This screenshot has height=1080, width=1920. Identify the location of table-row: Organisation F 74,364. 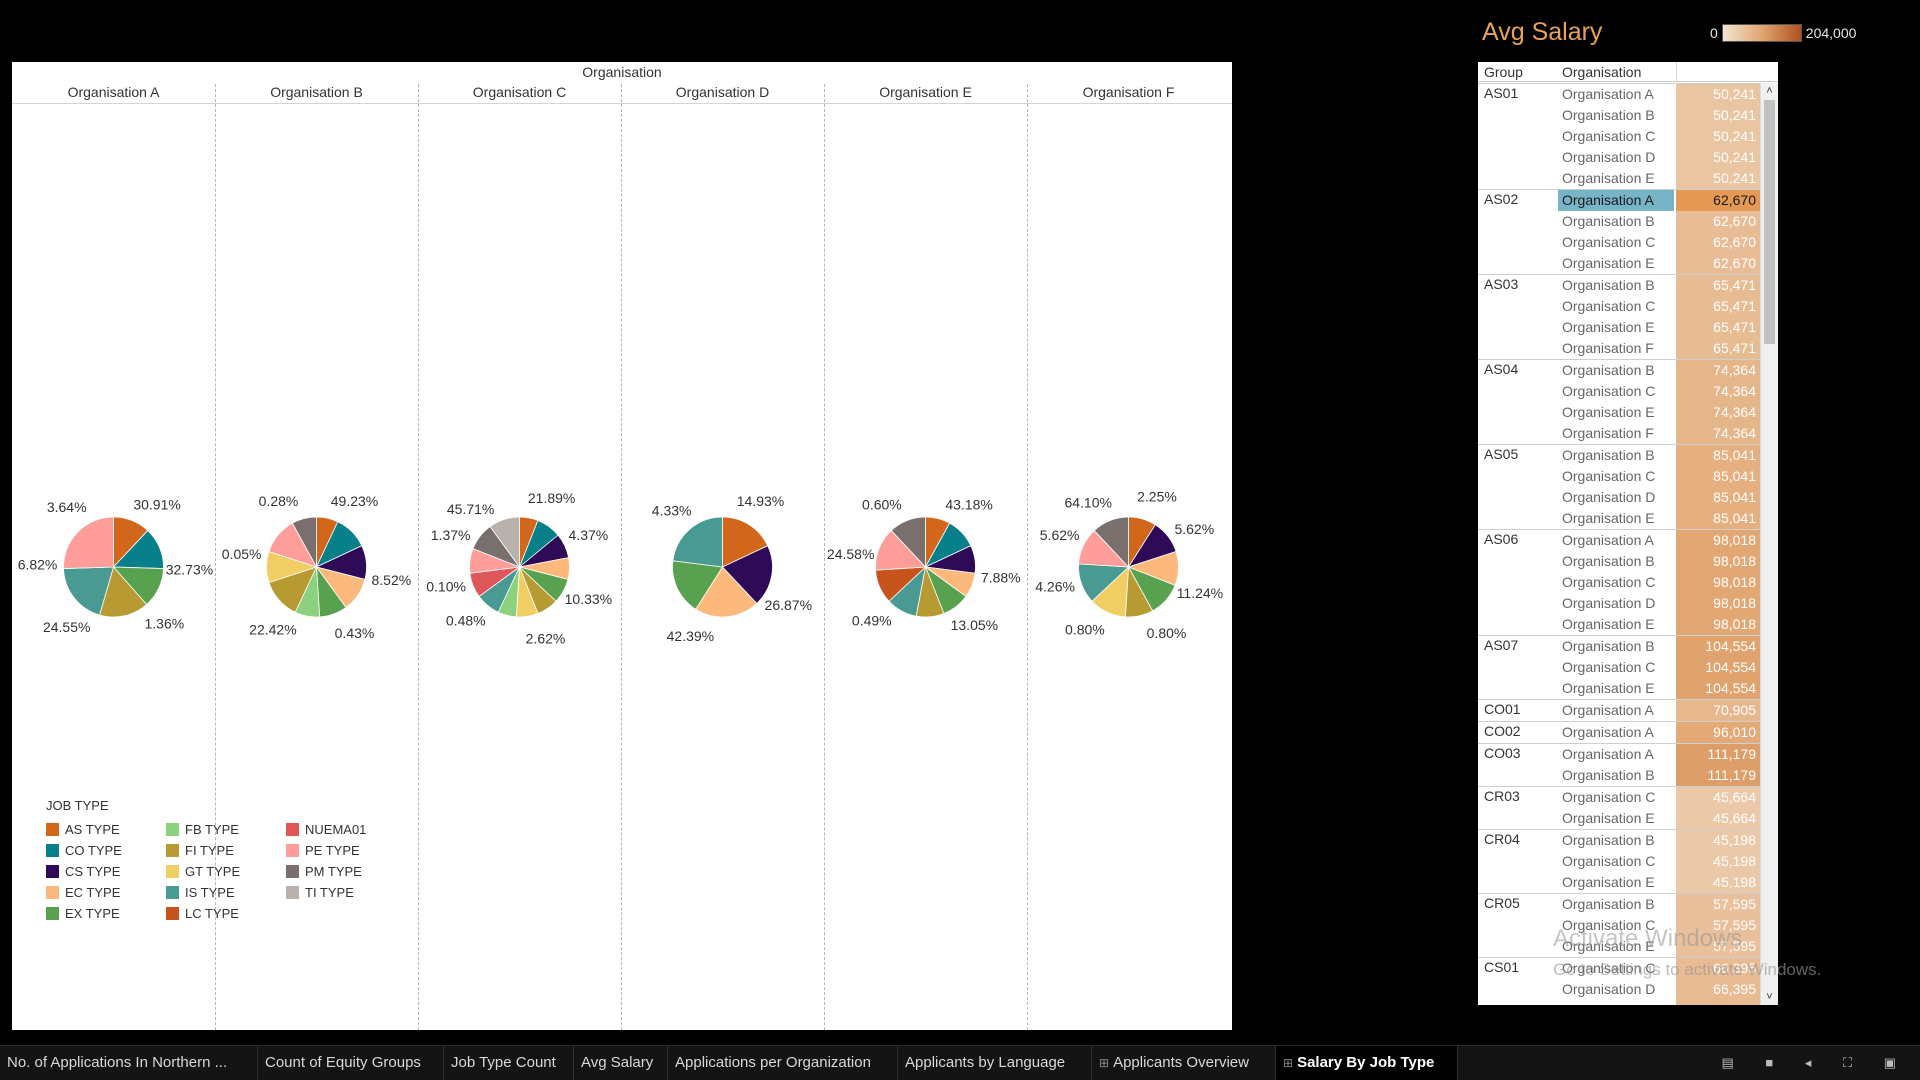
(1619, 433).